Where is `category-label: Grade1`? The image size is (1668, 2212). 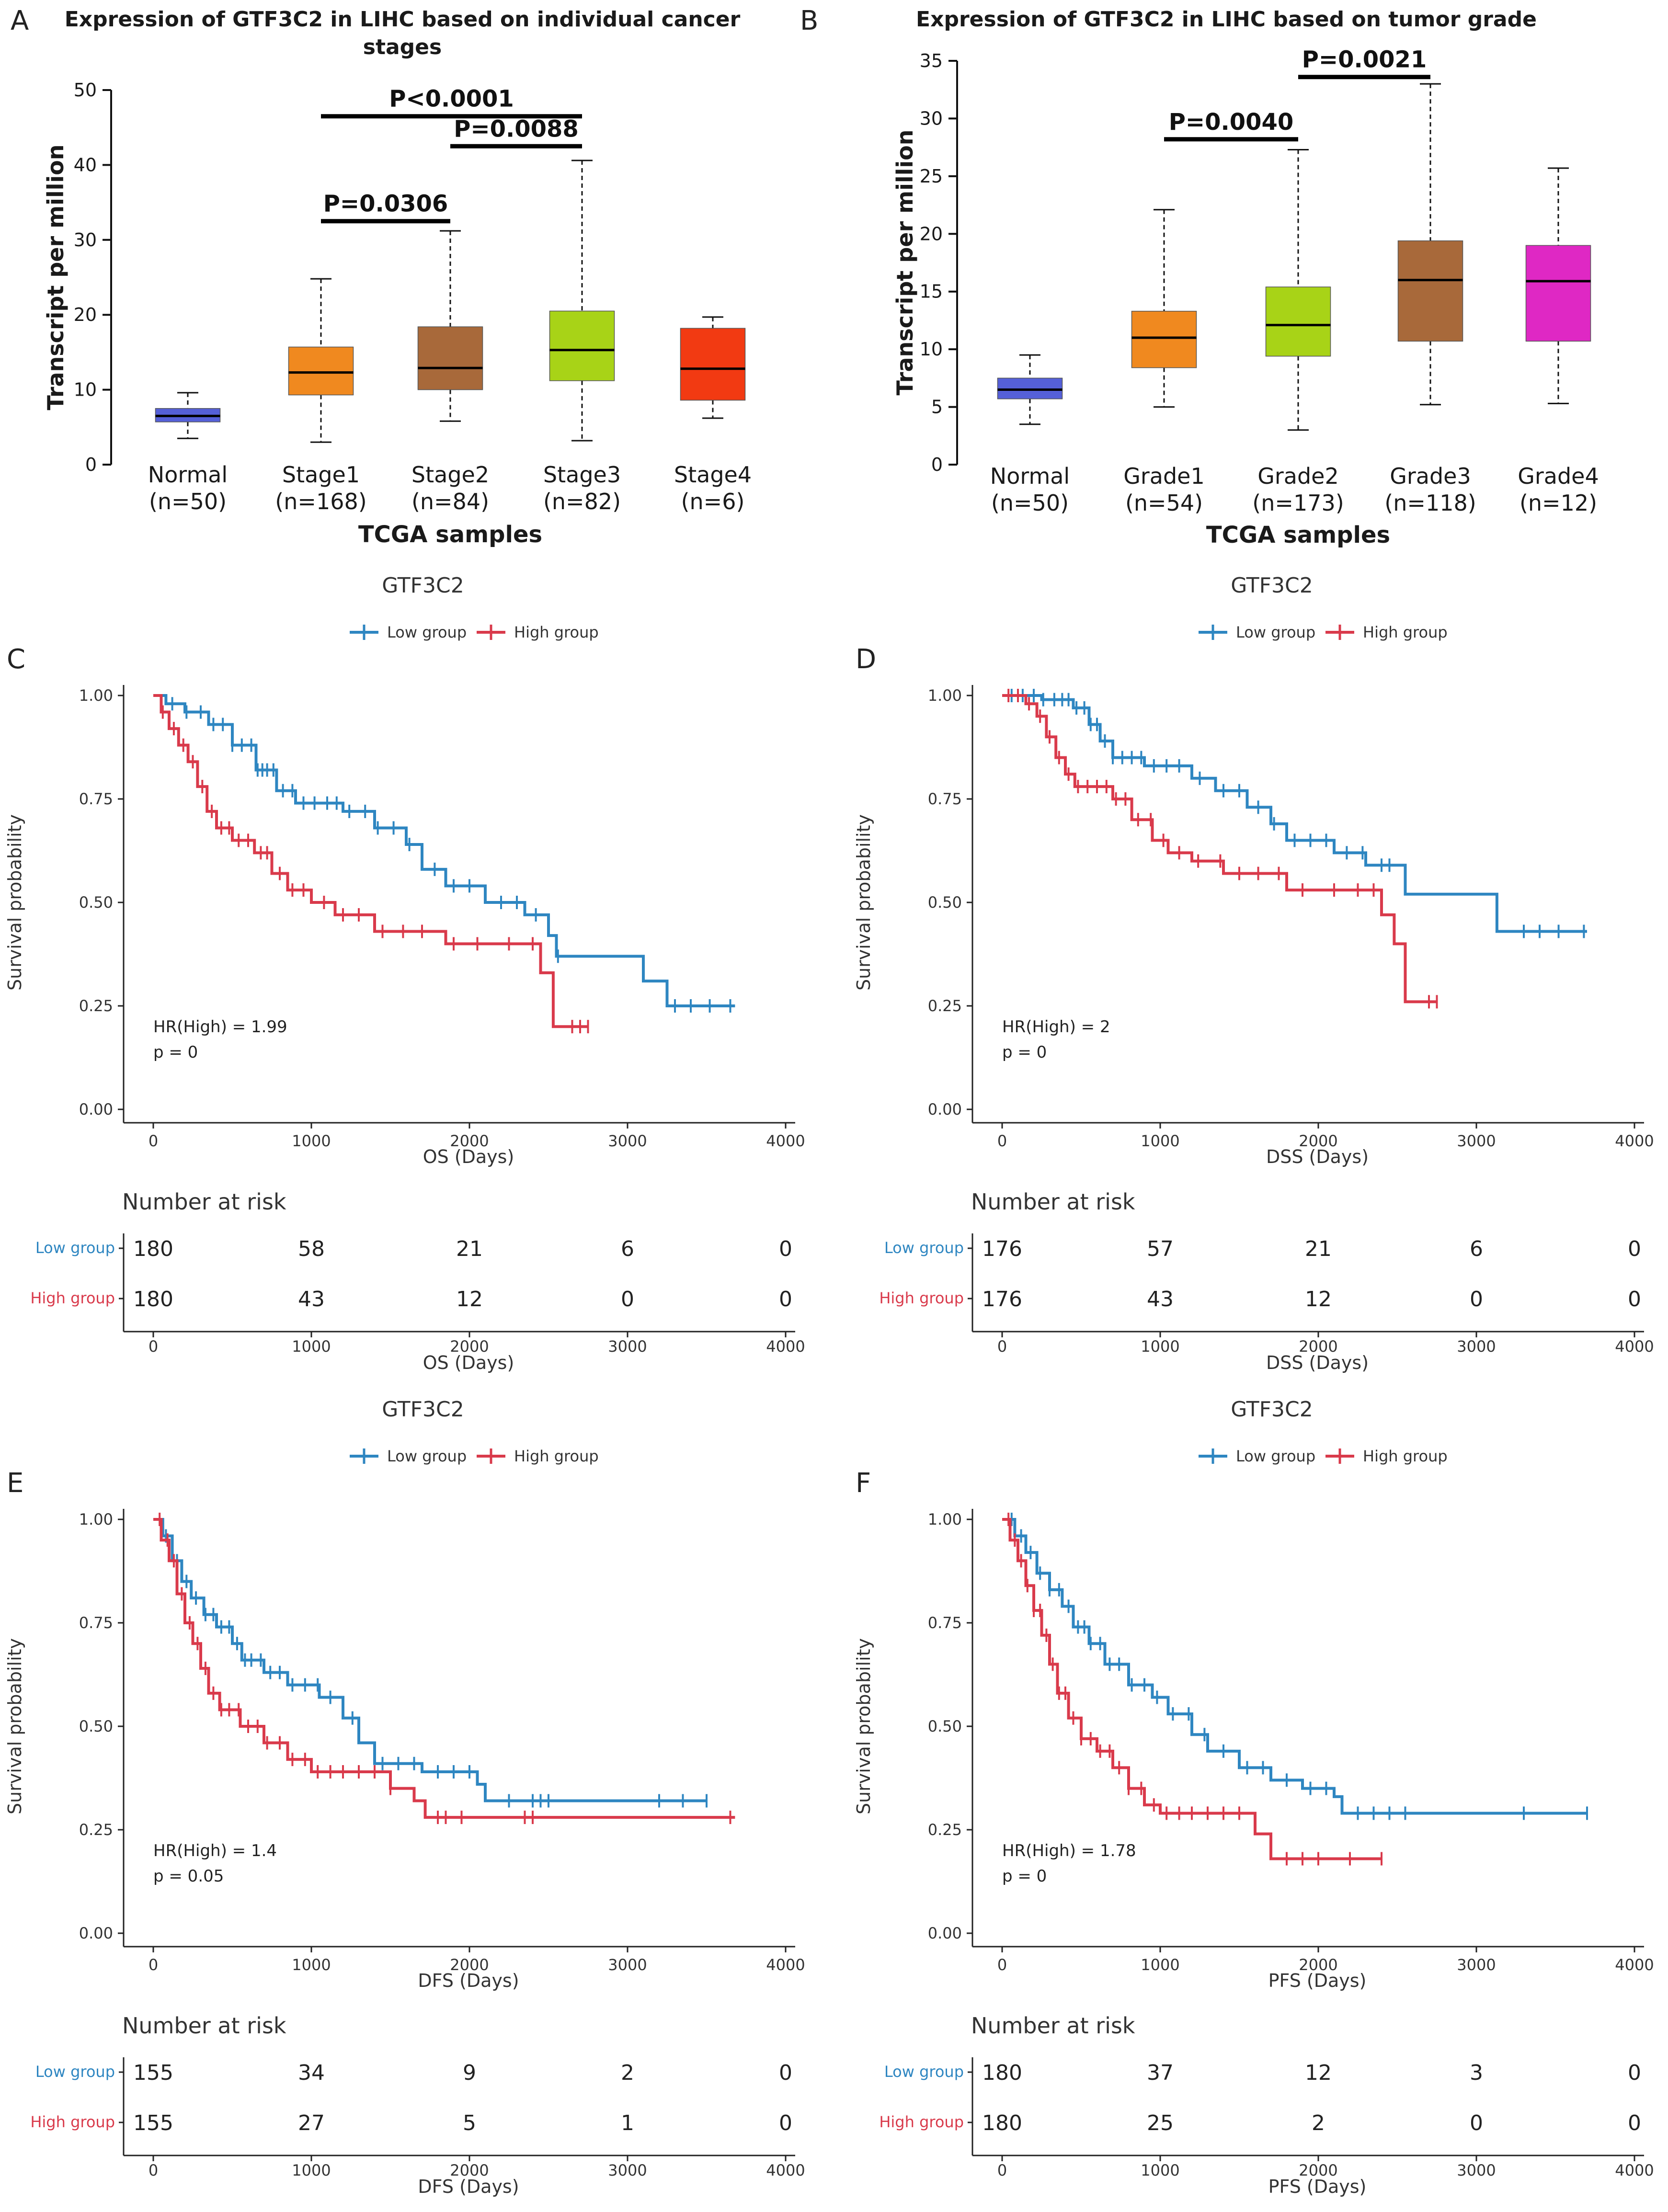 category-label: Grade1 is located at coordinates (1164, 476).